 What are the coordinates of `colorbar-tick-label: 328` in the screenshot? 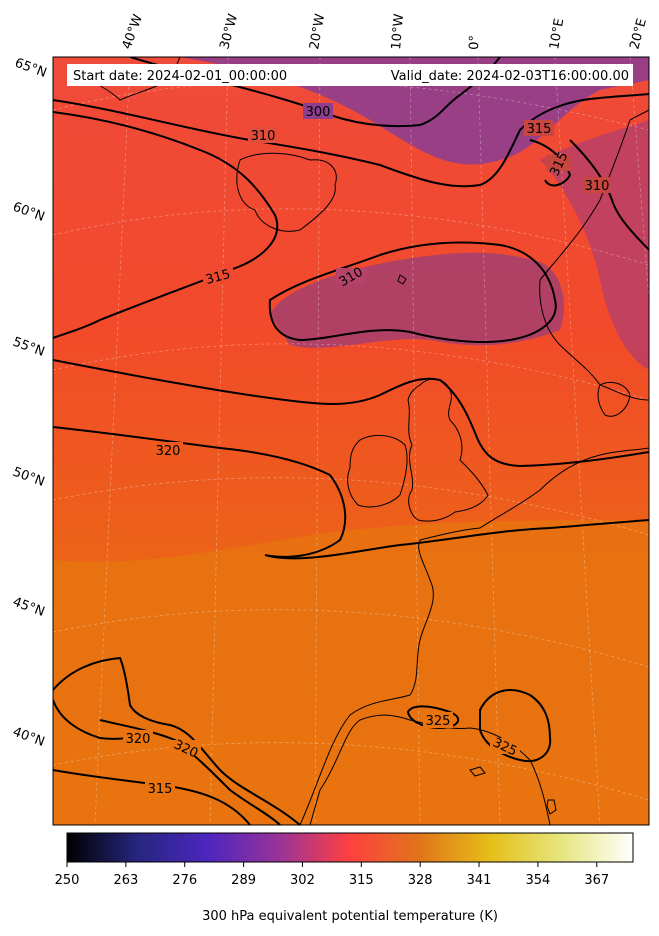 It's located at (420, 880).